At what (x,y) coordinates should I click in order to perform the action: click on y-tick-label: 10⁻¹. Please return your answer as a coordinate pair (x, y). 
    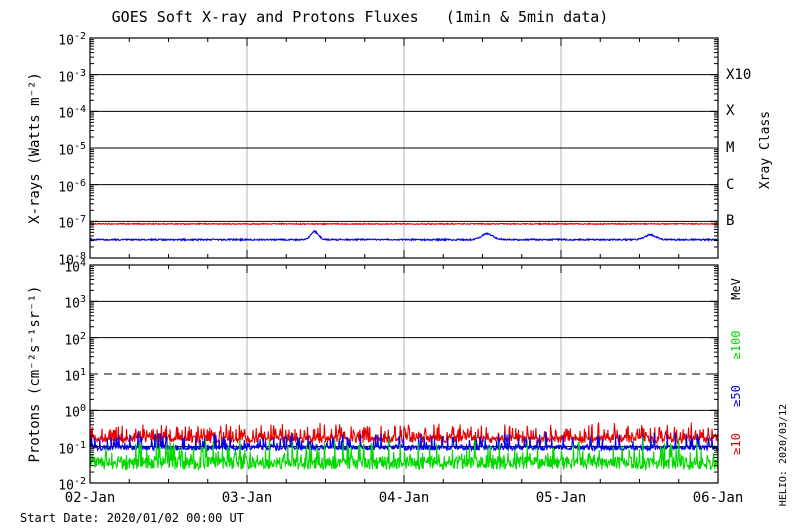
    Looking at the image, I should click on (72, 448).